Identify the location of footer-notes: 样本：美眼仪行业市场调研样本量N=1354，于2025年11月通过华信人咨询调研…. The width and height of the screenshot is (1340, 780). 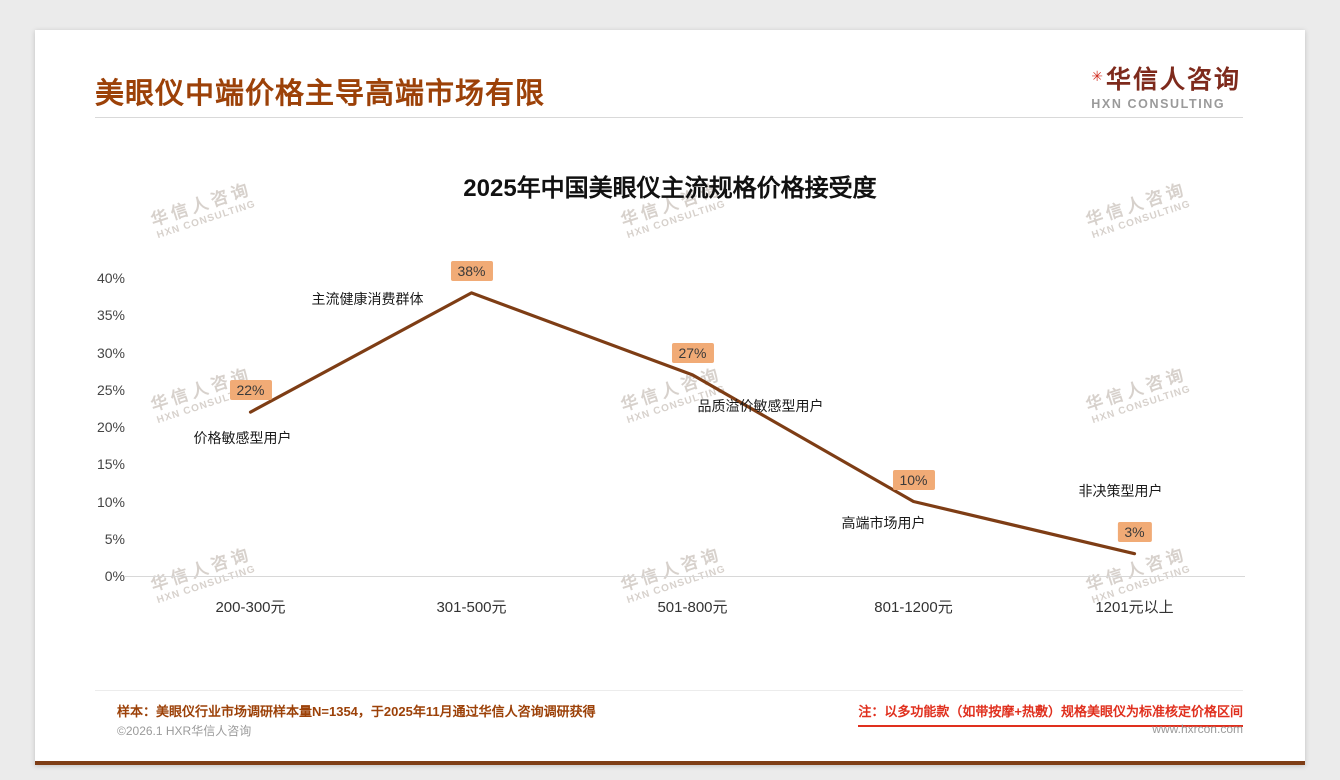
(669, 708).